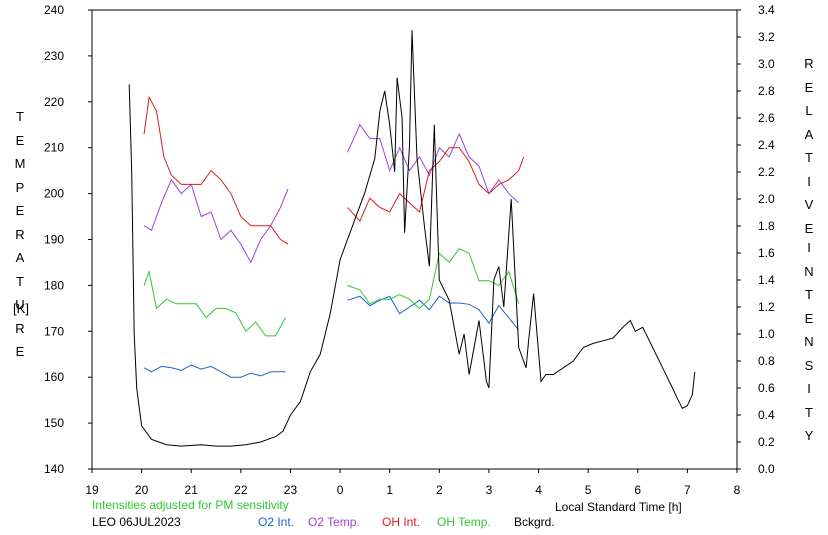  What do you see at coordinates (766, 253) in the screenshot?
I see `right-tick-label: 1.6` at bounding box center [766, 253].